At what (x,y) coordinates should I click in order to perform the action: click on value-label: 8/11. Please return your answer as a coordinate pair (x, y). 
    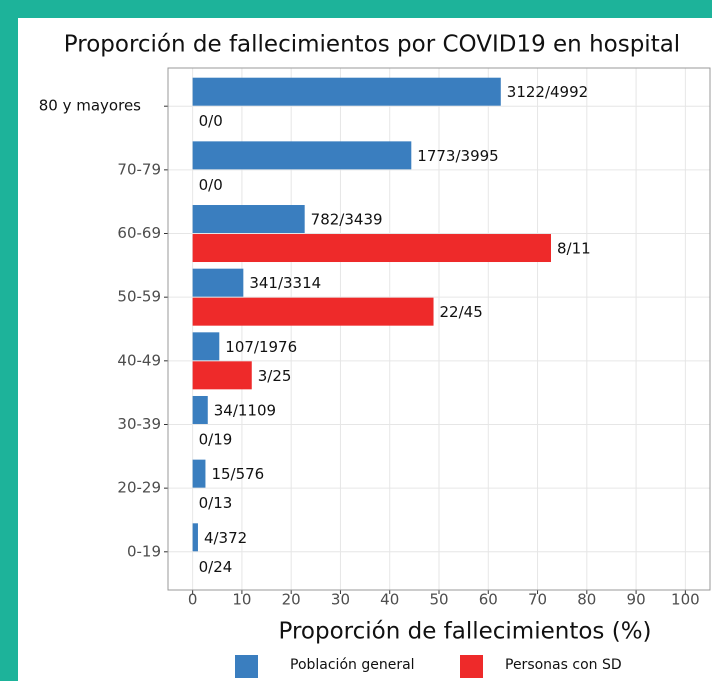
    Looking at the image, I should click on (574, 249).